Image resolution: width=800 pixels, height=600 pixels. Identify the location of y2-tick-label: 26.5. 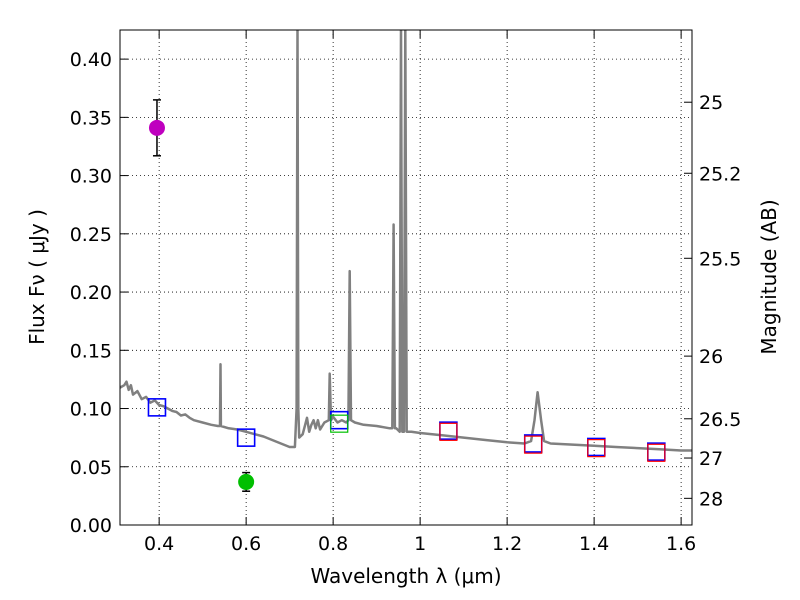
(720, 420).